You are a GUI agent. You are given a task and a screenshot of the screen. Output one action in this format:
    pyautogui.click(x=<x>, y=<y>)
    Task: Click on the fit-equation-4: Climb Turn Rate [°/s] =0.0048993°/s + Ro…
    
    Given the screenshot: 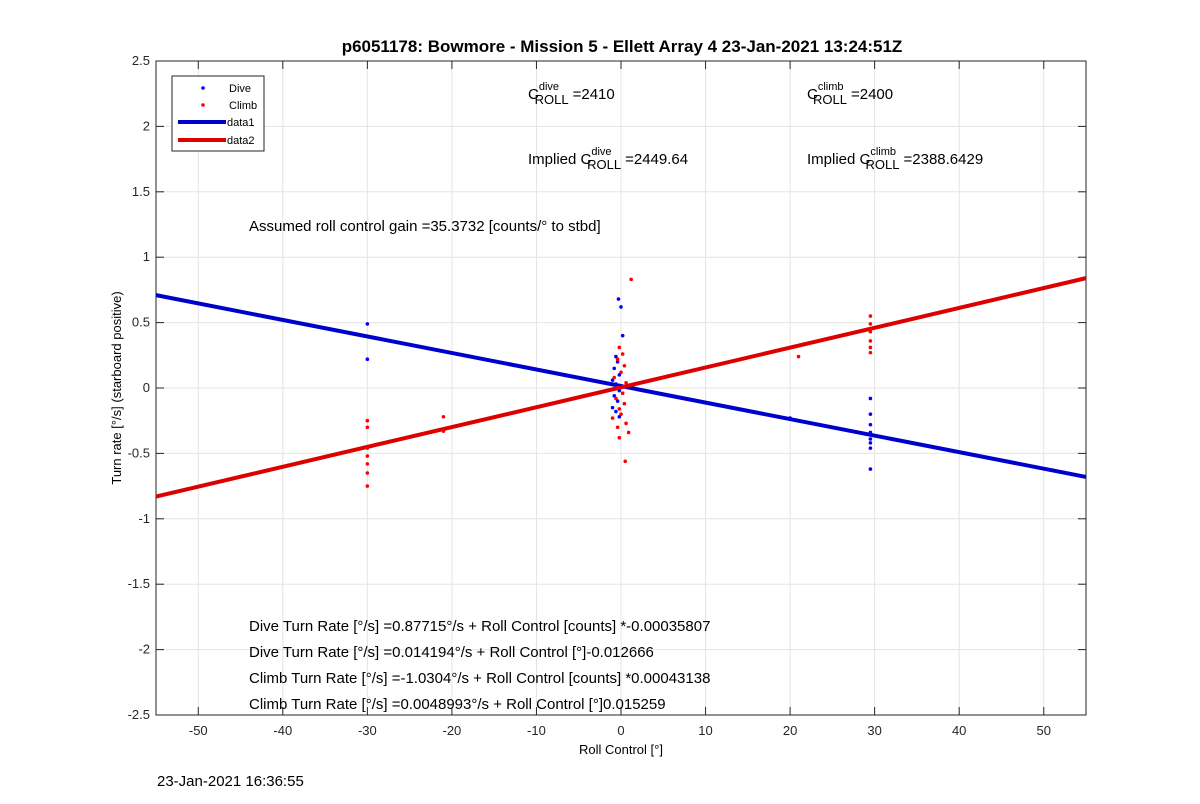 What is the action you would take?
    pyautogui.click(x=457, y=704)
    